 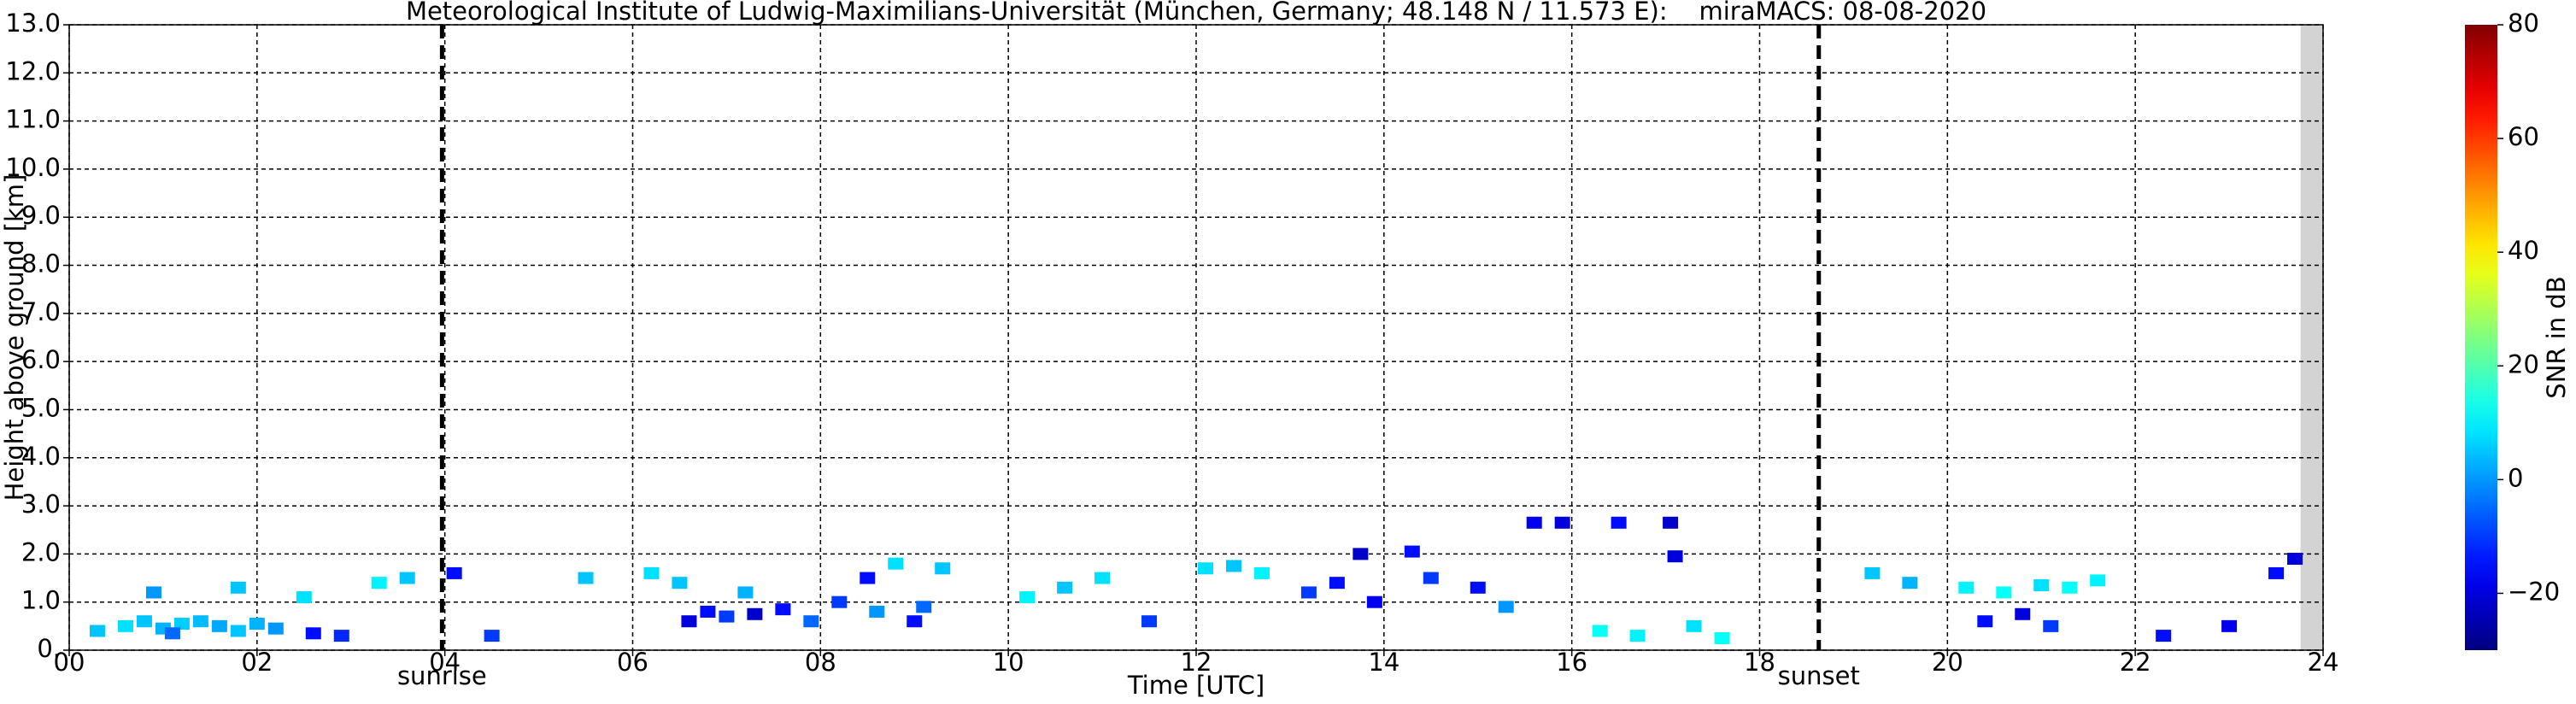 What do you see at coordinates (69, 662) in the screenshot?
I see `x-tick-label: 00` at bounding box center [69, 662].